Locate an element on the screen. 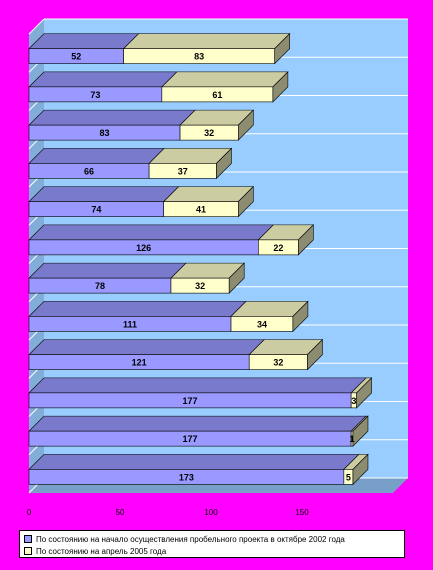 The height and width of the screenshot is (570, 433). gridline-side is located at coordinates (36, 26).